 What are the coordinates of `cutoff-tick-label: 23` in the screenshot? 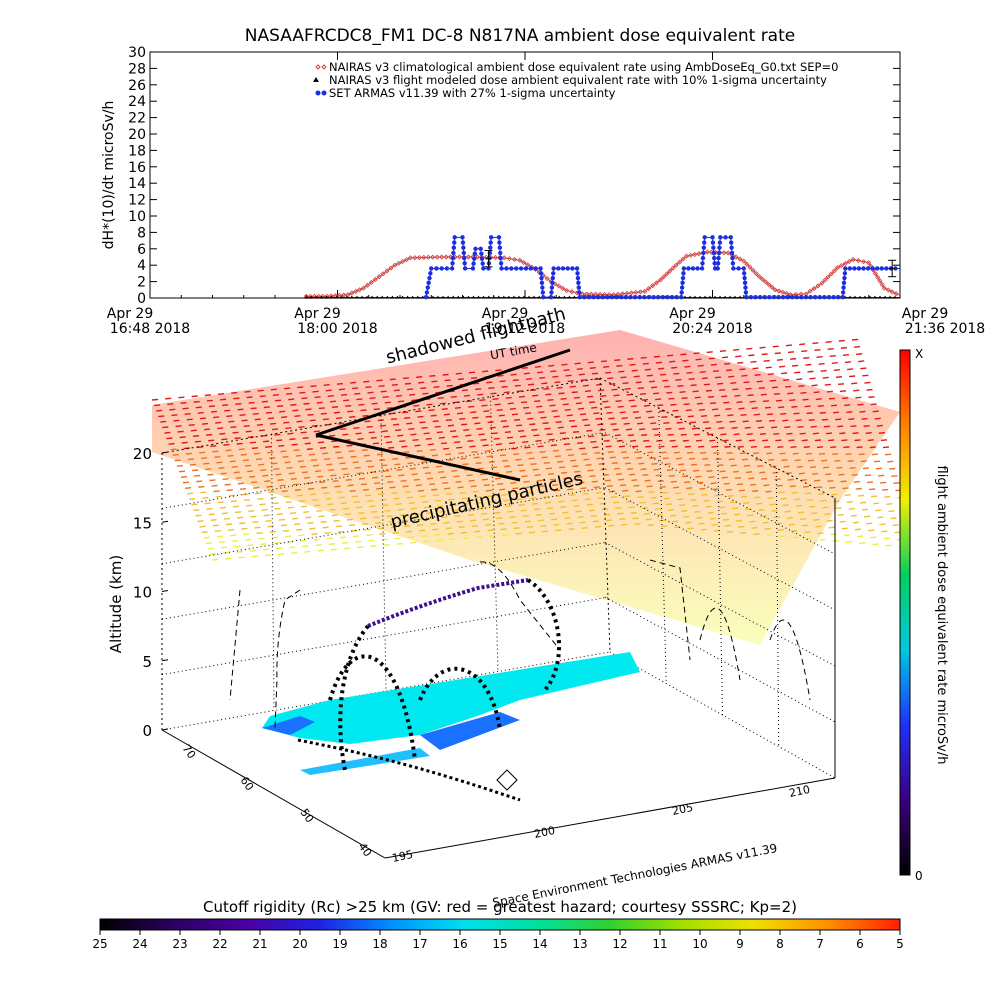 It's located at (179, 944).